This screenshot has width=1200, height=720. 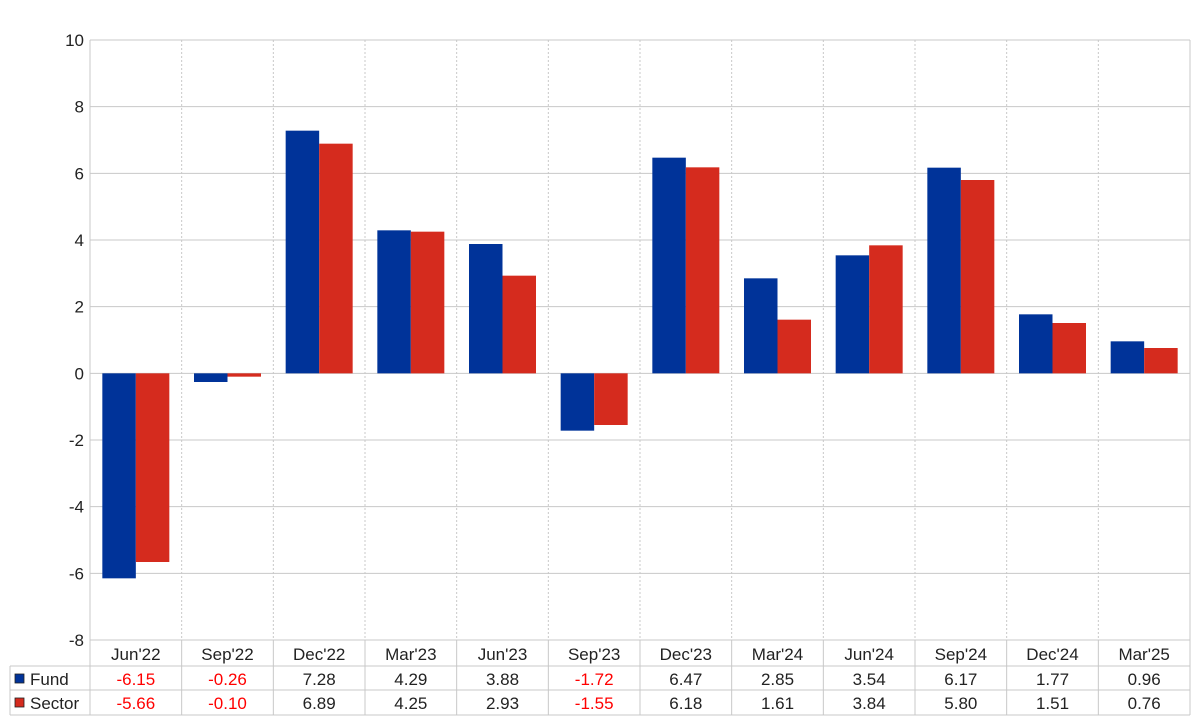 I want to click on x-tick-label: Jun'23, so click(x=503, y=654).